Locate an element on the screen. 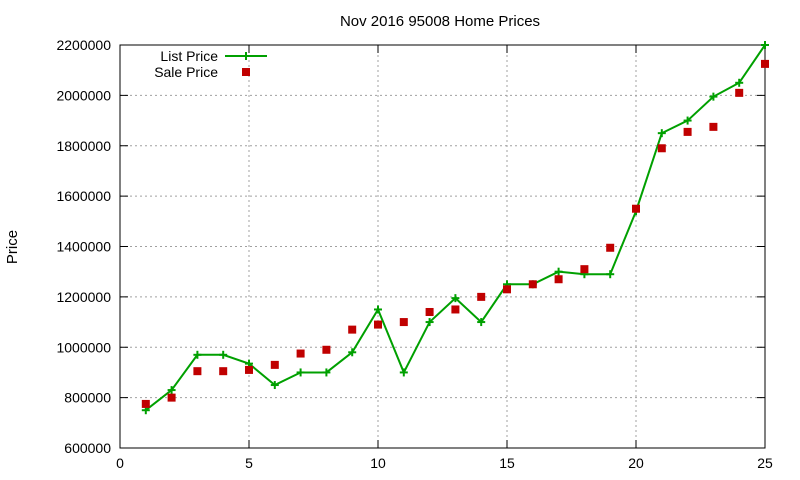 The width and height of the screenshot is (800, 480). y-tick-label: 1200000 is located at coordinates (83, 297).